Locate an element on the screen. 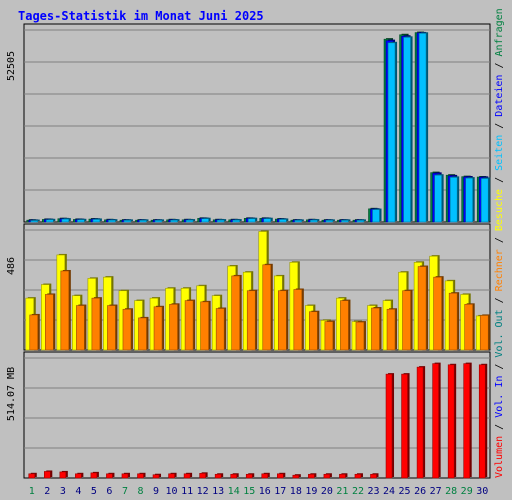 The width and height of the screenshot is (512, 500). legend-item-vol-in: Vol. In is located at coordinates (499, 397).